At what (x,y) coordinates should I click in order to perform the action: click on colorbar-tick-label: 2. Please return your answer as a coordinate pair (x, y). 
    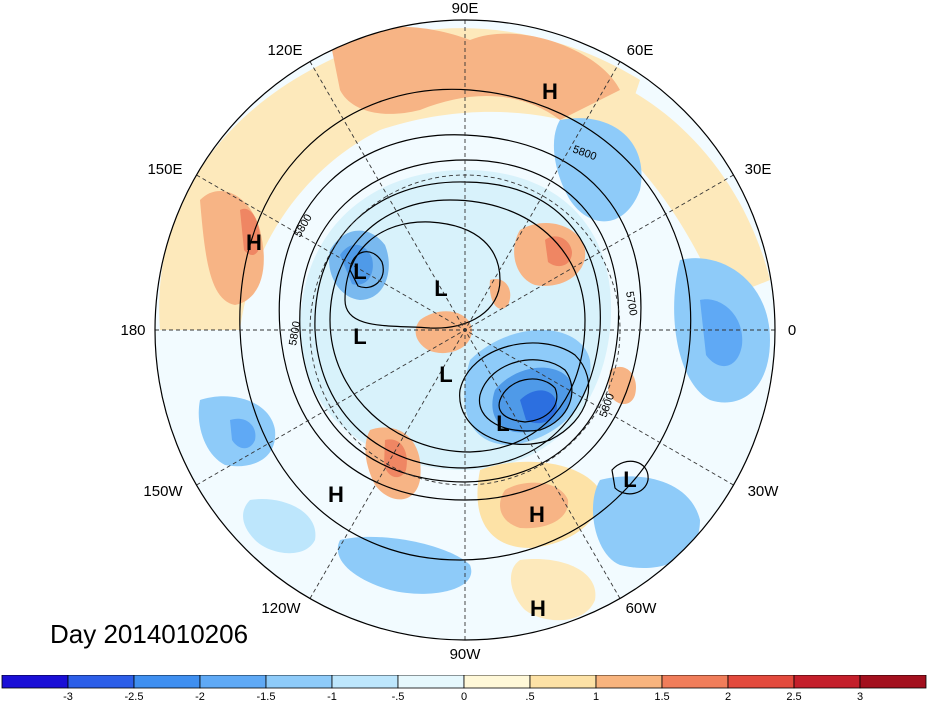
    Looking at the image, I should click on (728, 696).